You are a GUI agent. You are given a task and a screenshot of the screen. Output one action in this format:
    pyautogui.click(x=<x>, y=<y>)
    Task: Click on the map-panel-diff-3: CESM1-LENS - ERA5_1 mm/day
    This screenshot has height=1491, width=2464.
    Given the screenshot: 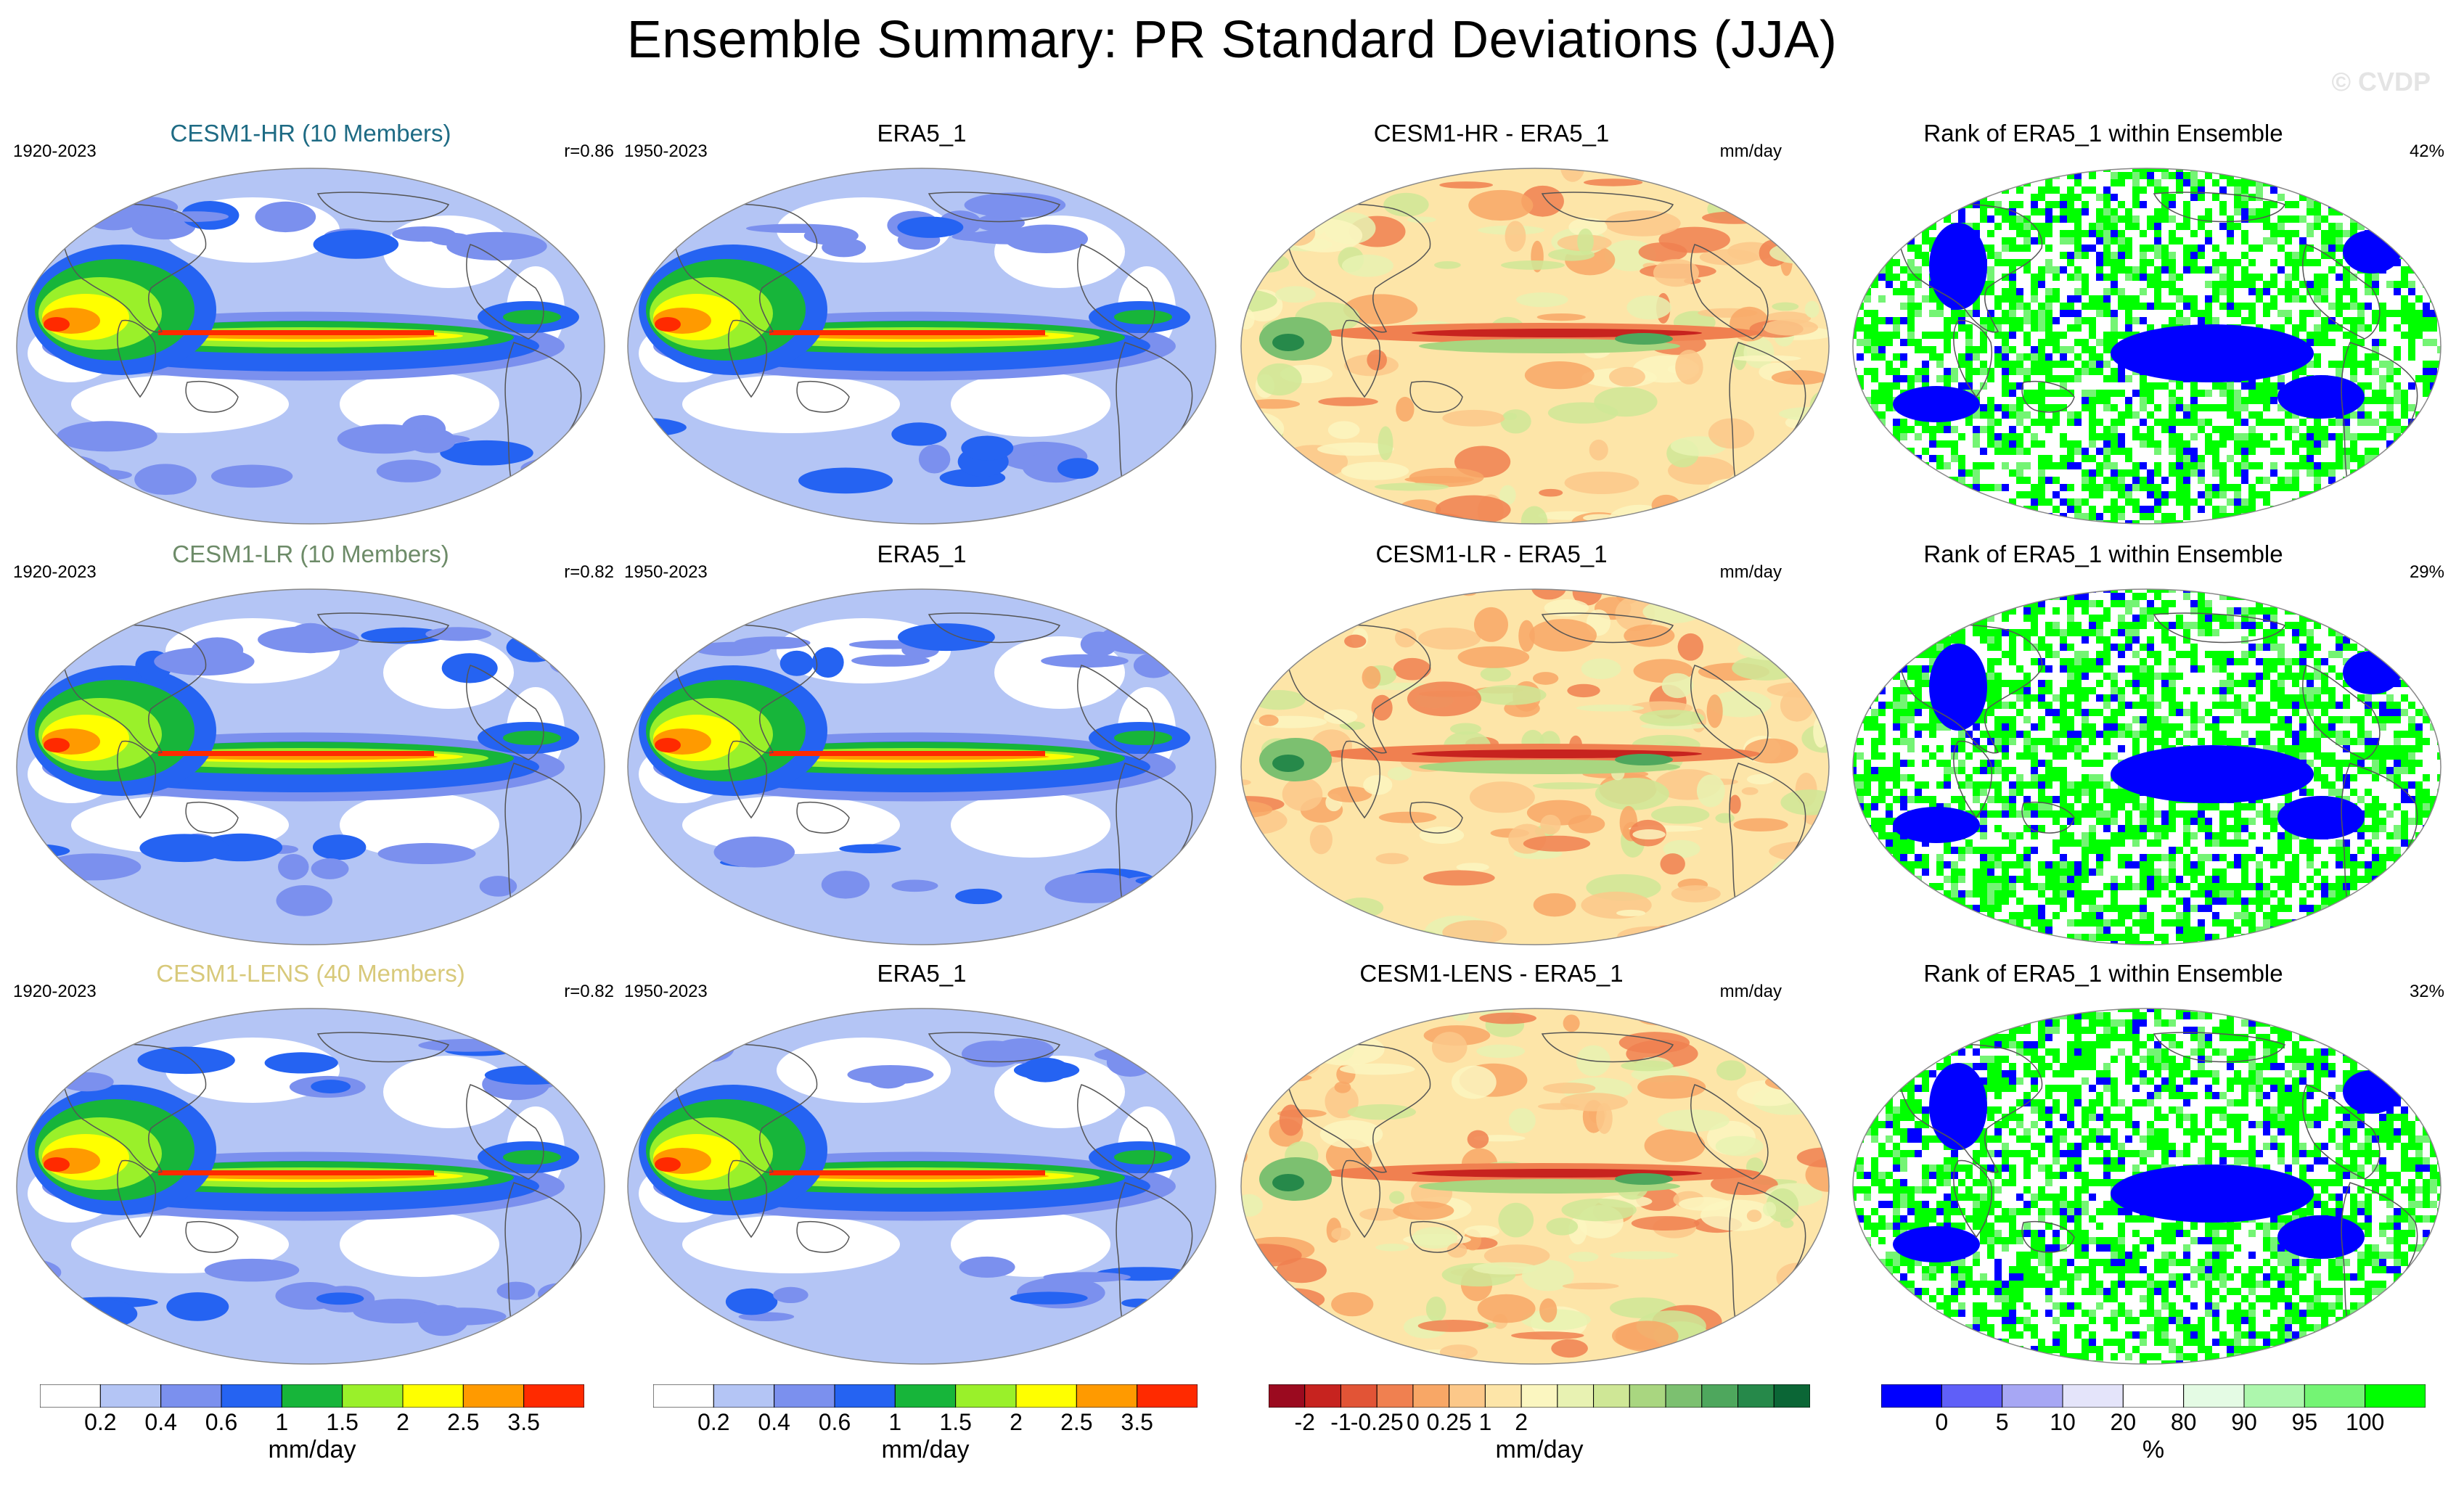 What is the action you would take?
    pyautogui.click(x=1535, y=1163)
    